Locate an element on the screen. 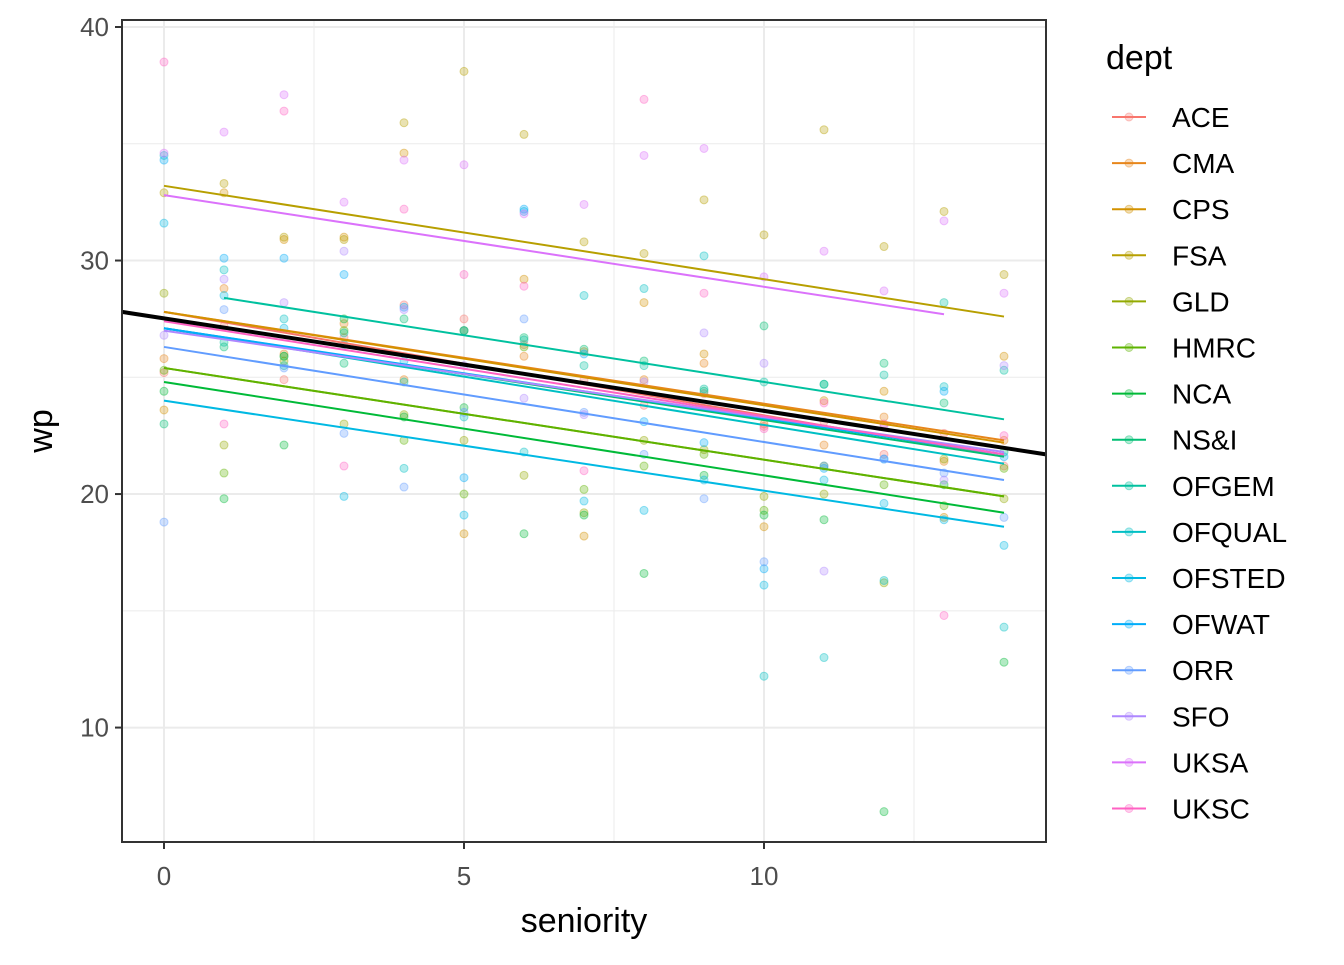  legend-item-orr: ORR is located at coordinates (1173, 670).